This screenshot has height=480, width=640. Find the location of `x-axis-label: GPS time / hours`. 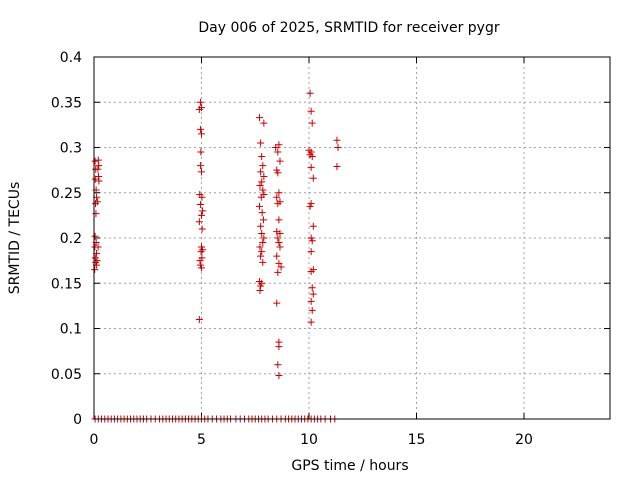

x-axis-label: GPS time / hours is located at coordinates (349, 466).